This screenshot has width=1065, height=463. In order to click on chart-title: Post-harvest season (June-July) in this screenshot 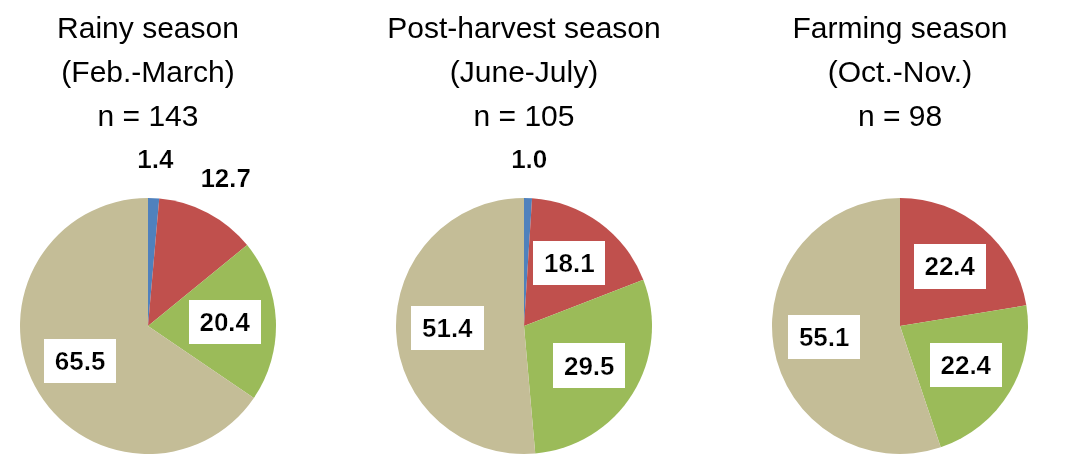, I will do `click(524, 50)`.